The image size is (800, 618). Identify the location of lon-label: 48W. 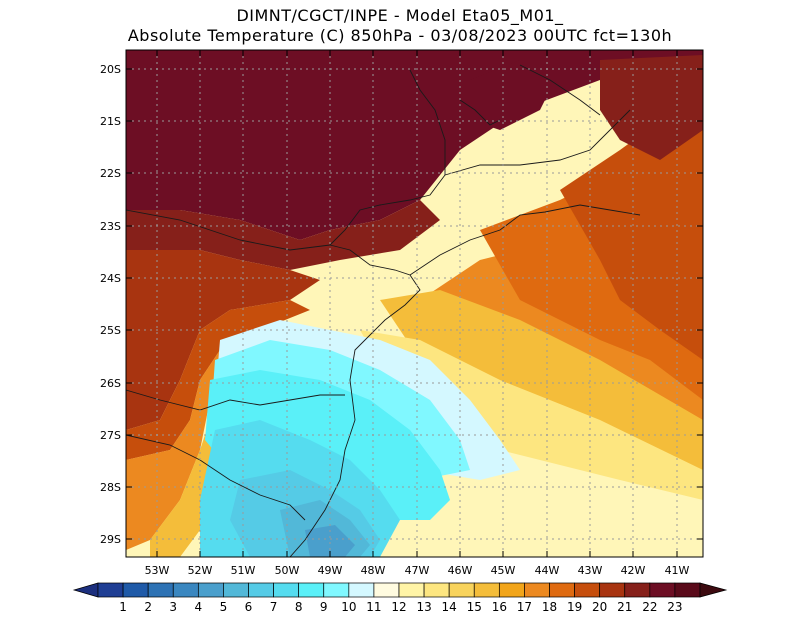
(373, 570).